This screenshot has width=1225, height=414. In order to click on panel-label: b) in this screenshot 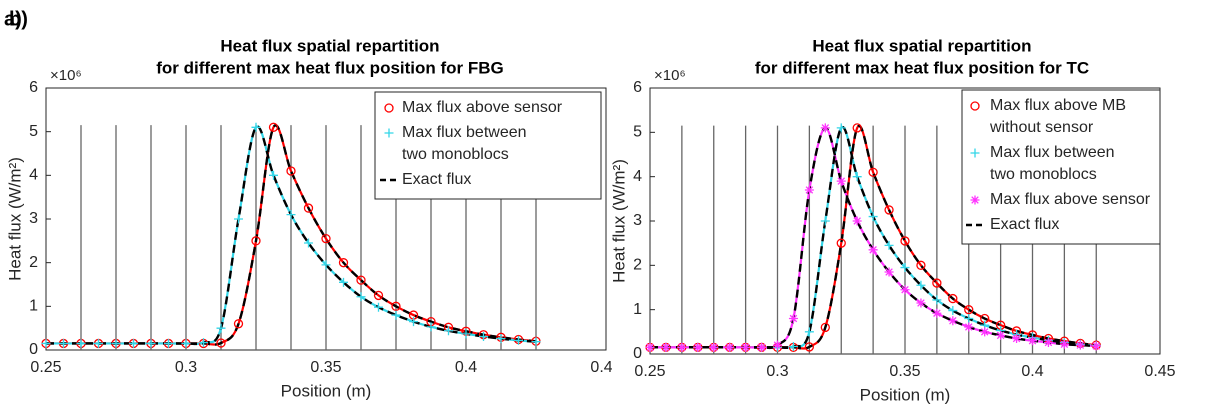, I will do `click(18, 19)`.